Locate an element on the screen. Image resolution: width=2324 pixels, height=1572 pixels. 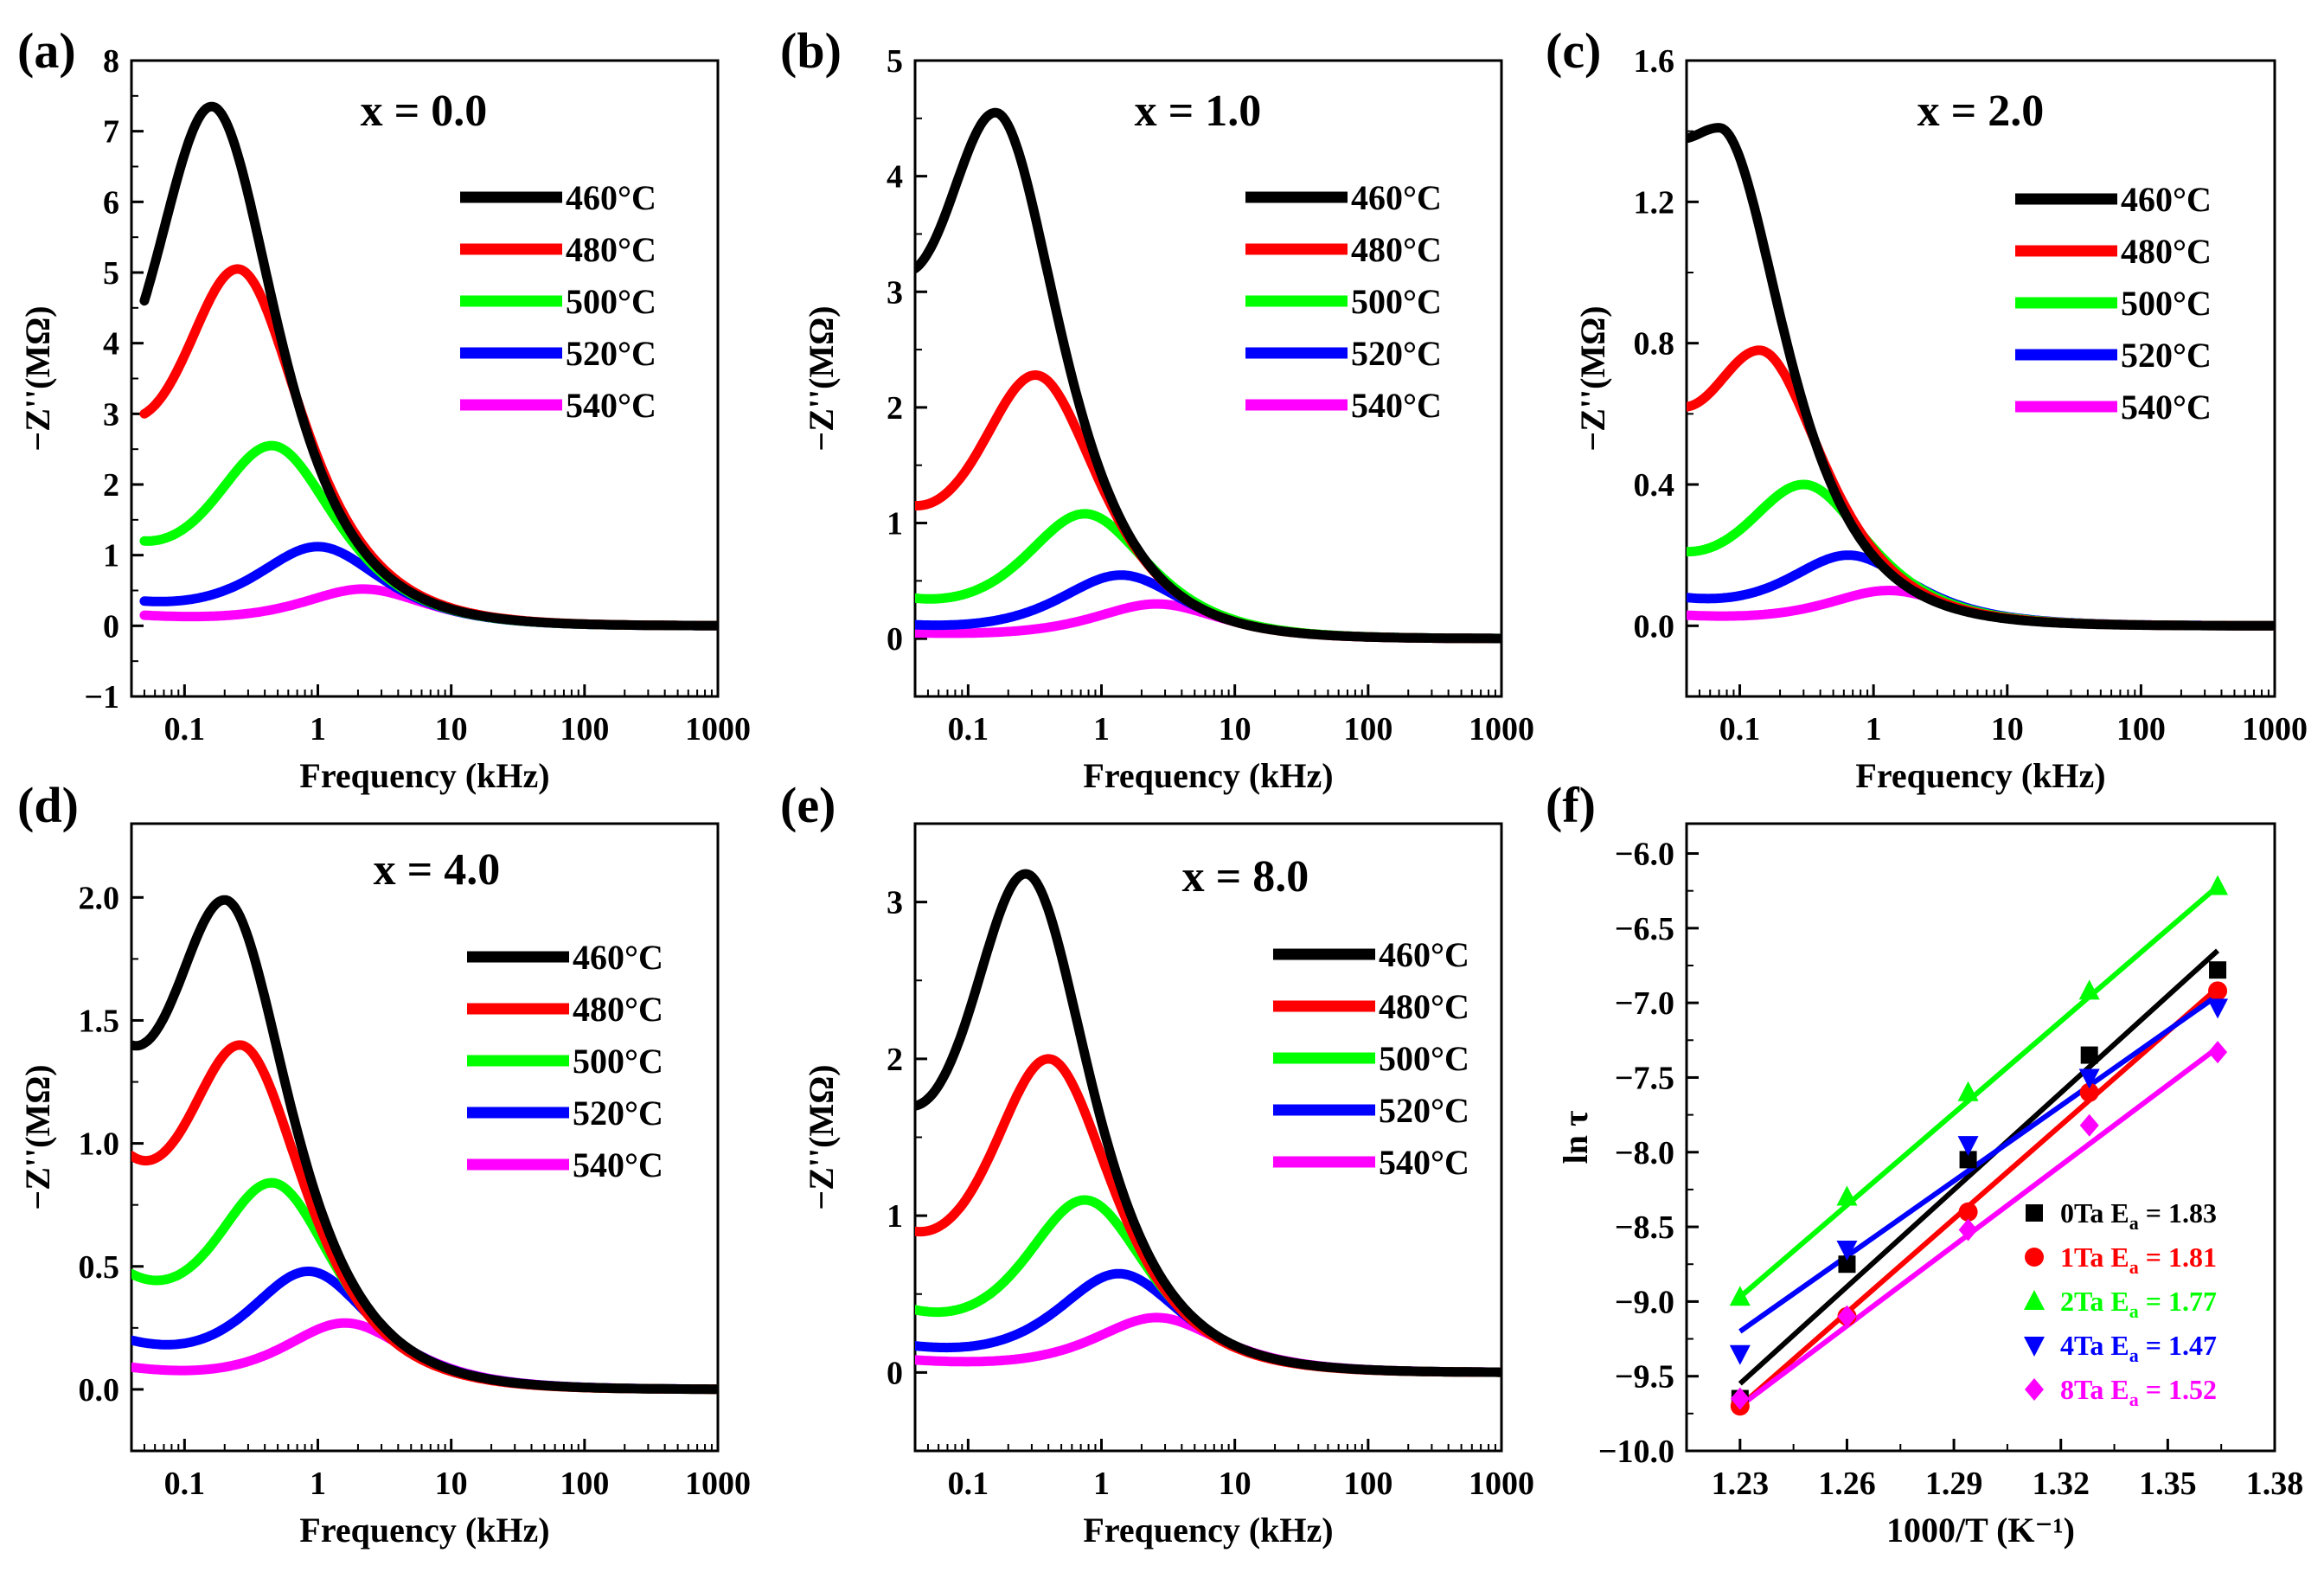
legend-label-540: 540°C is located at coordinates (611, 406).